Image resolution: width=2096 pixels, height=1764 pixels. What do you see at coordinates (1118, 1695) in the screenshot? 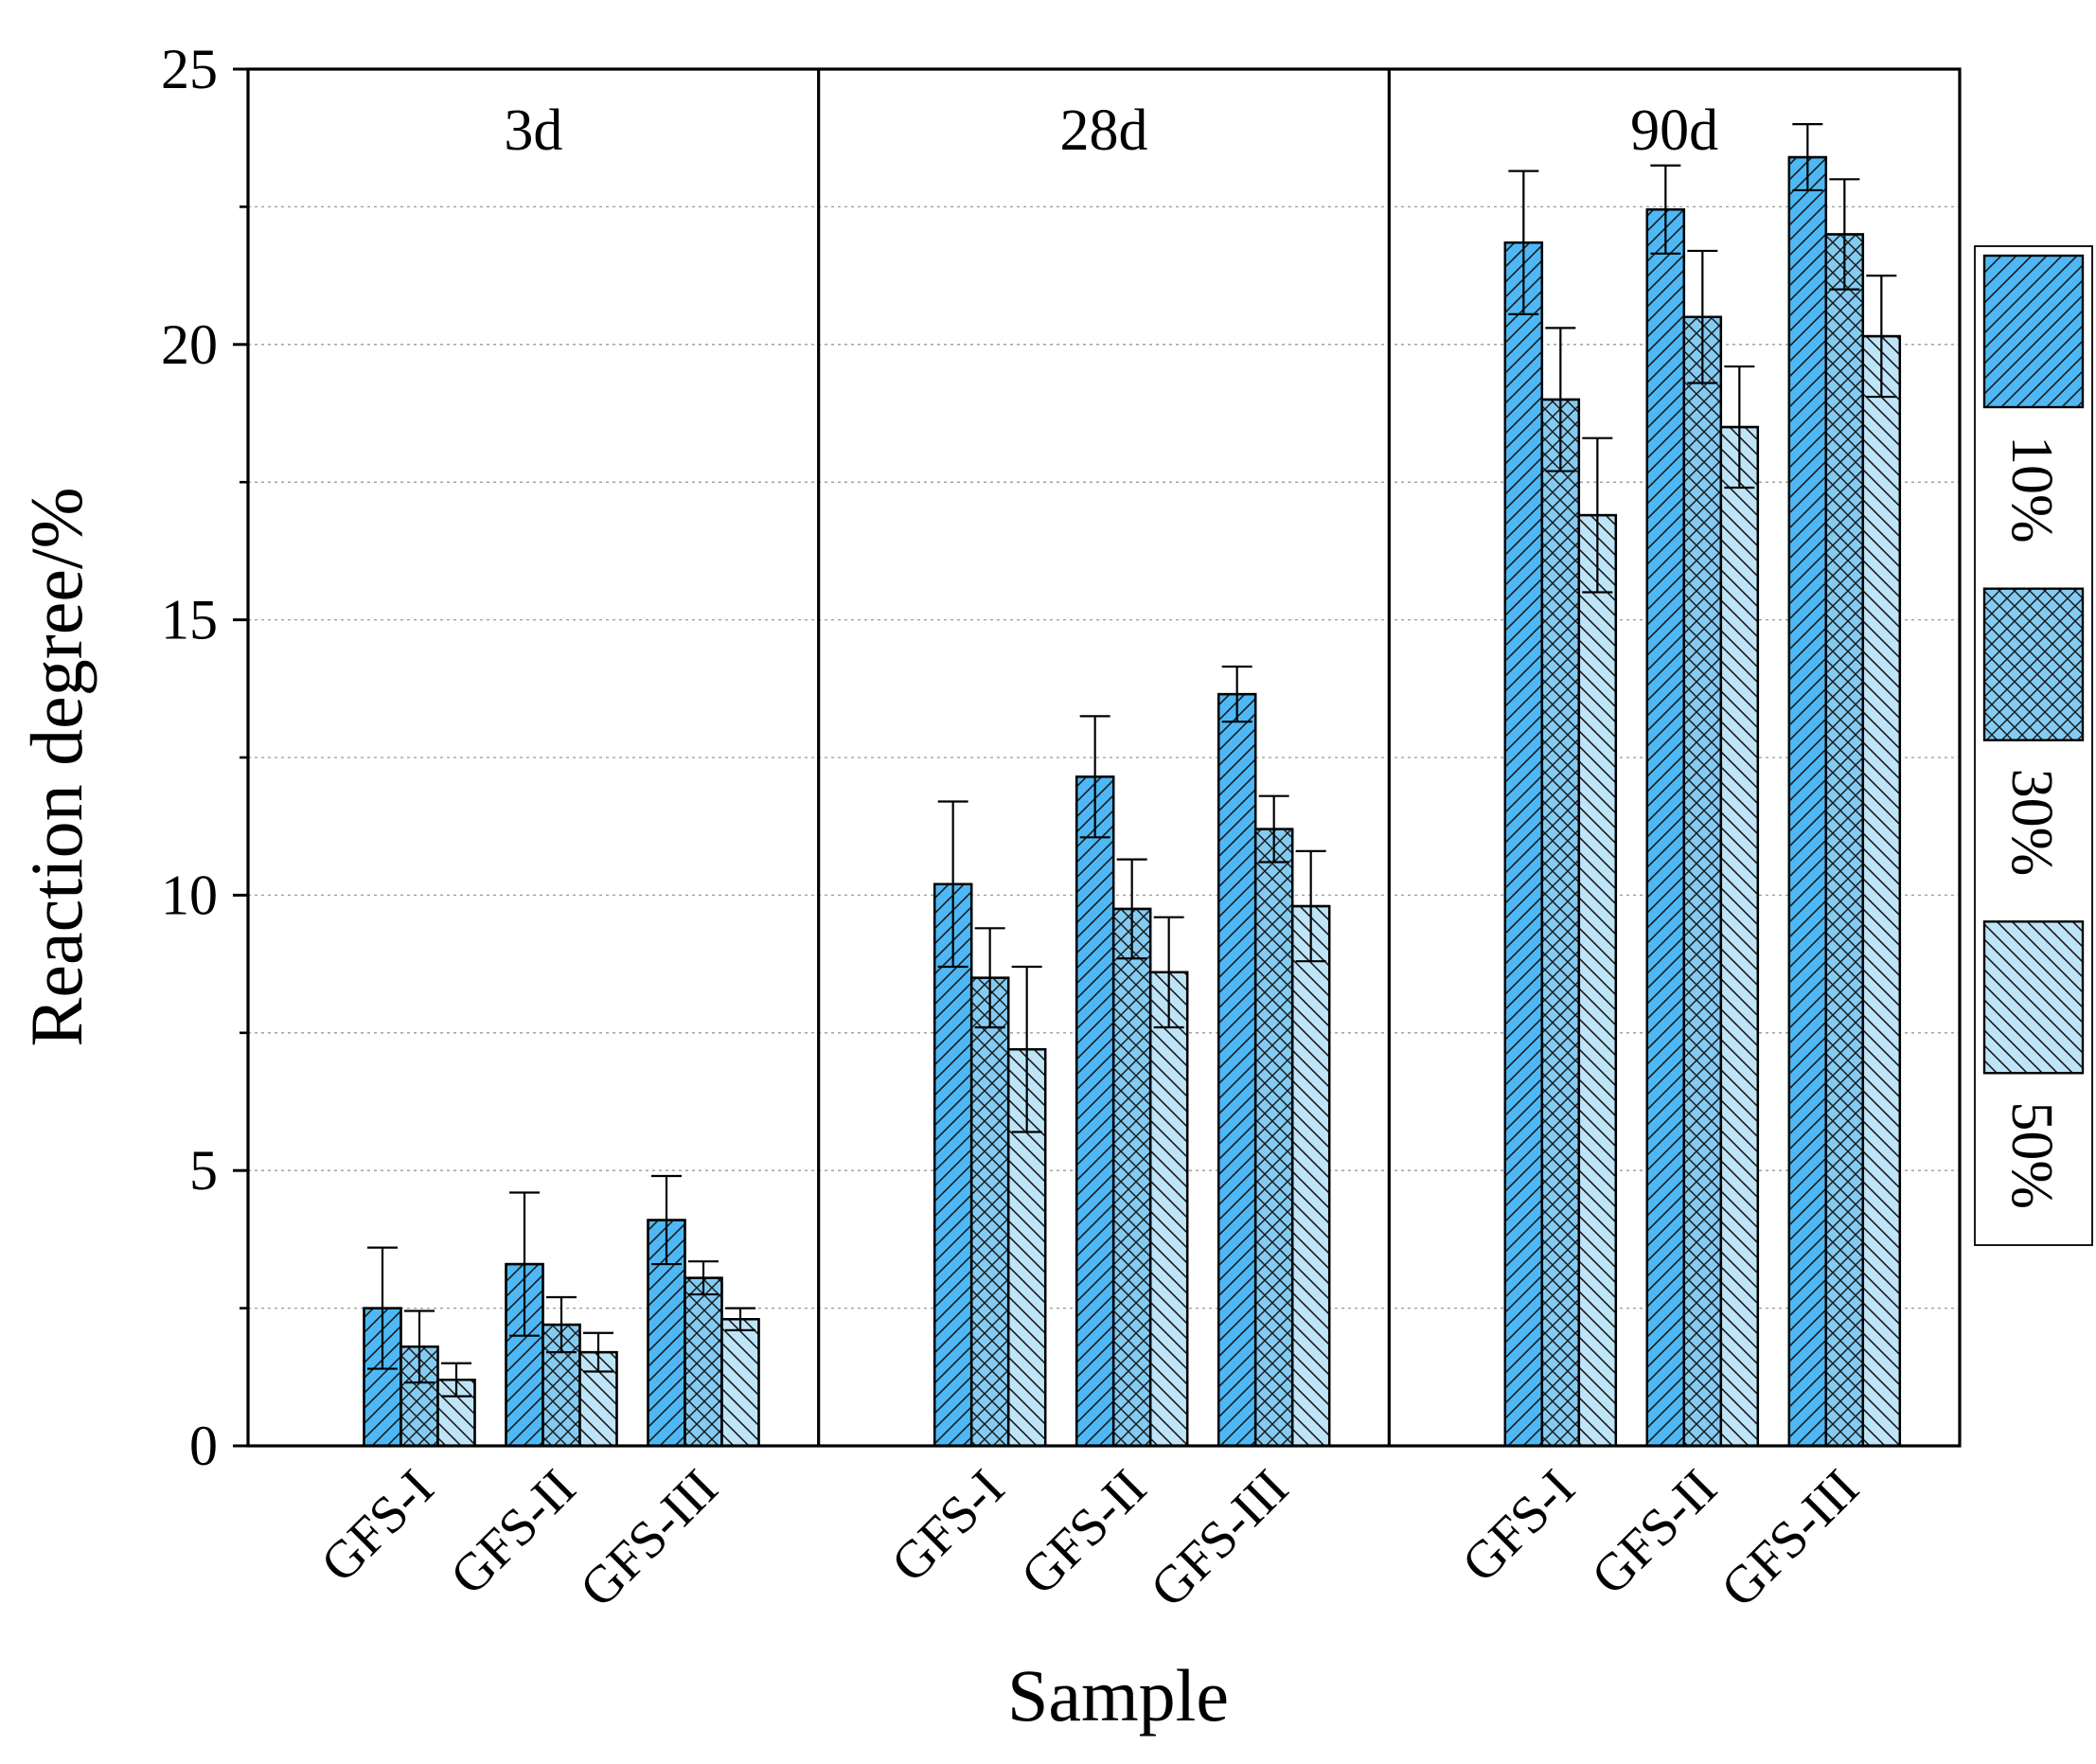
I see `x-axis-title: Sample` at bounding box center [1118, 1695].